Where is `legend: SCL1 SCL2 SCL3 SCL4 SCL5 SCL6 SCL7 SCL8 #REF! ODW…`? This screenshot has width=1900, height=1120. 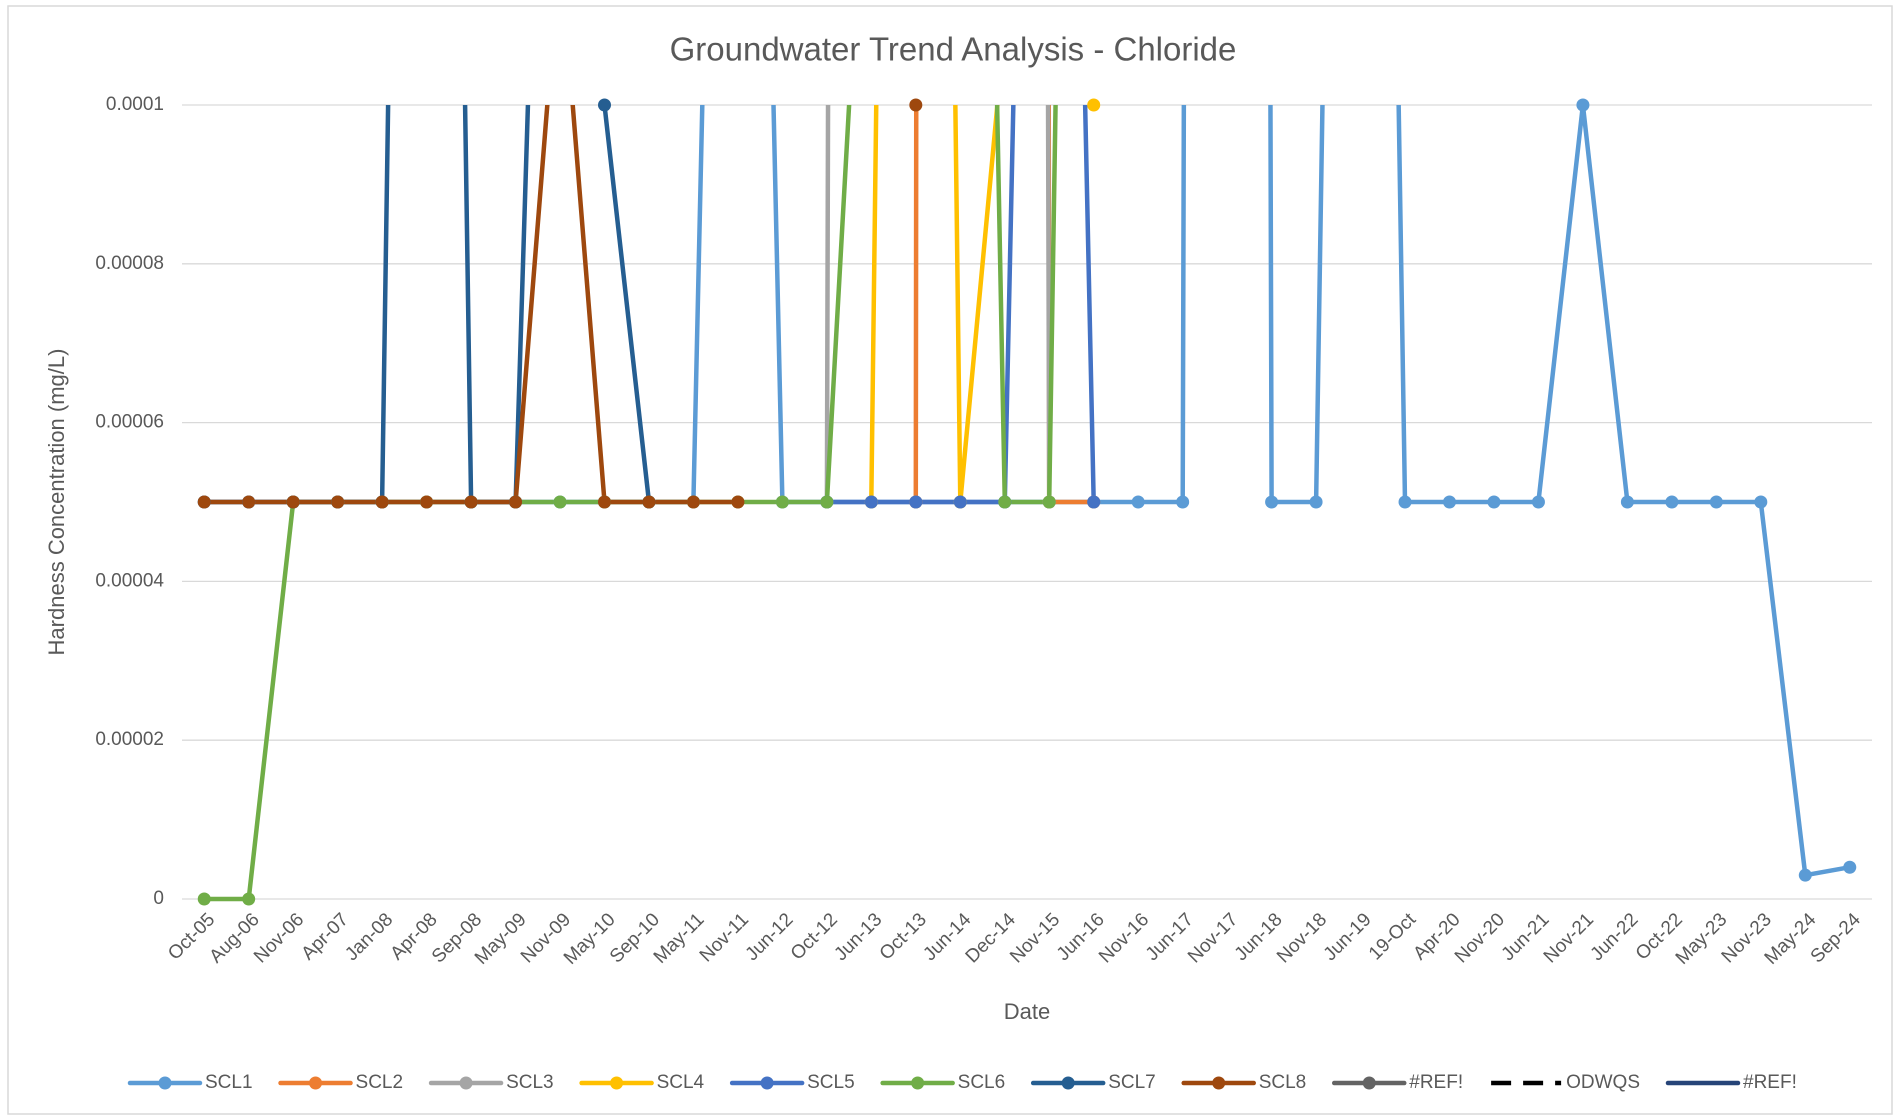 legend: SCL1 SCL2 SCL3 SCL4 SCL5 SCL6 SCL7 SCL8 #REF! ODW… is located at coordinates (962, 1082).